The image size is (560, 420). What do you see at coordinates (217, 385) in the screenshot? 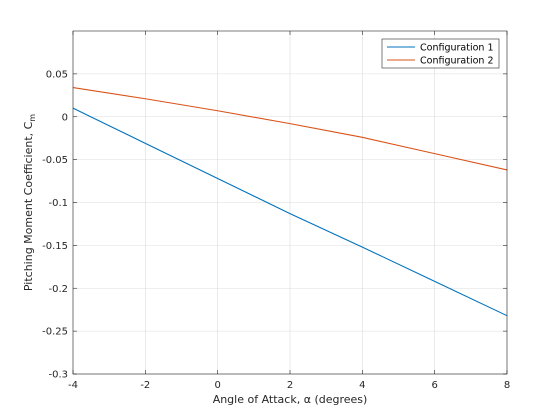
I see `x-tick-label: 0` at bounding box center [217, 385].